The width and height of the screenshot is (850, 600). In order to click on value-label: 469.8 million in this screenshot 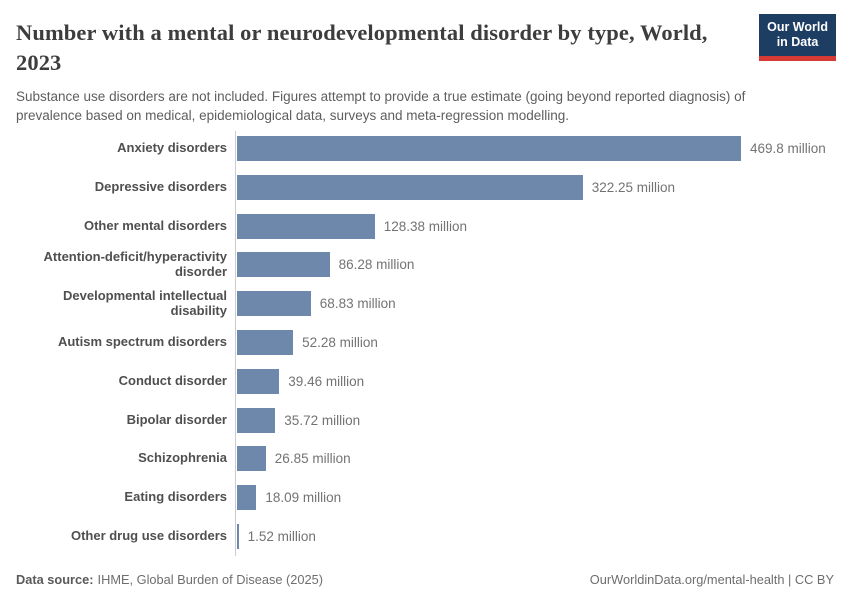, I will do `click(788, 148)`.